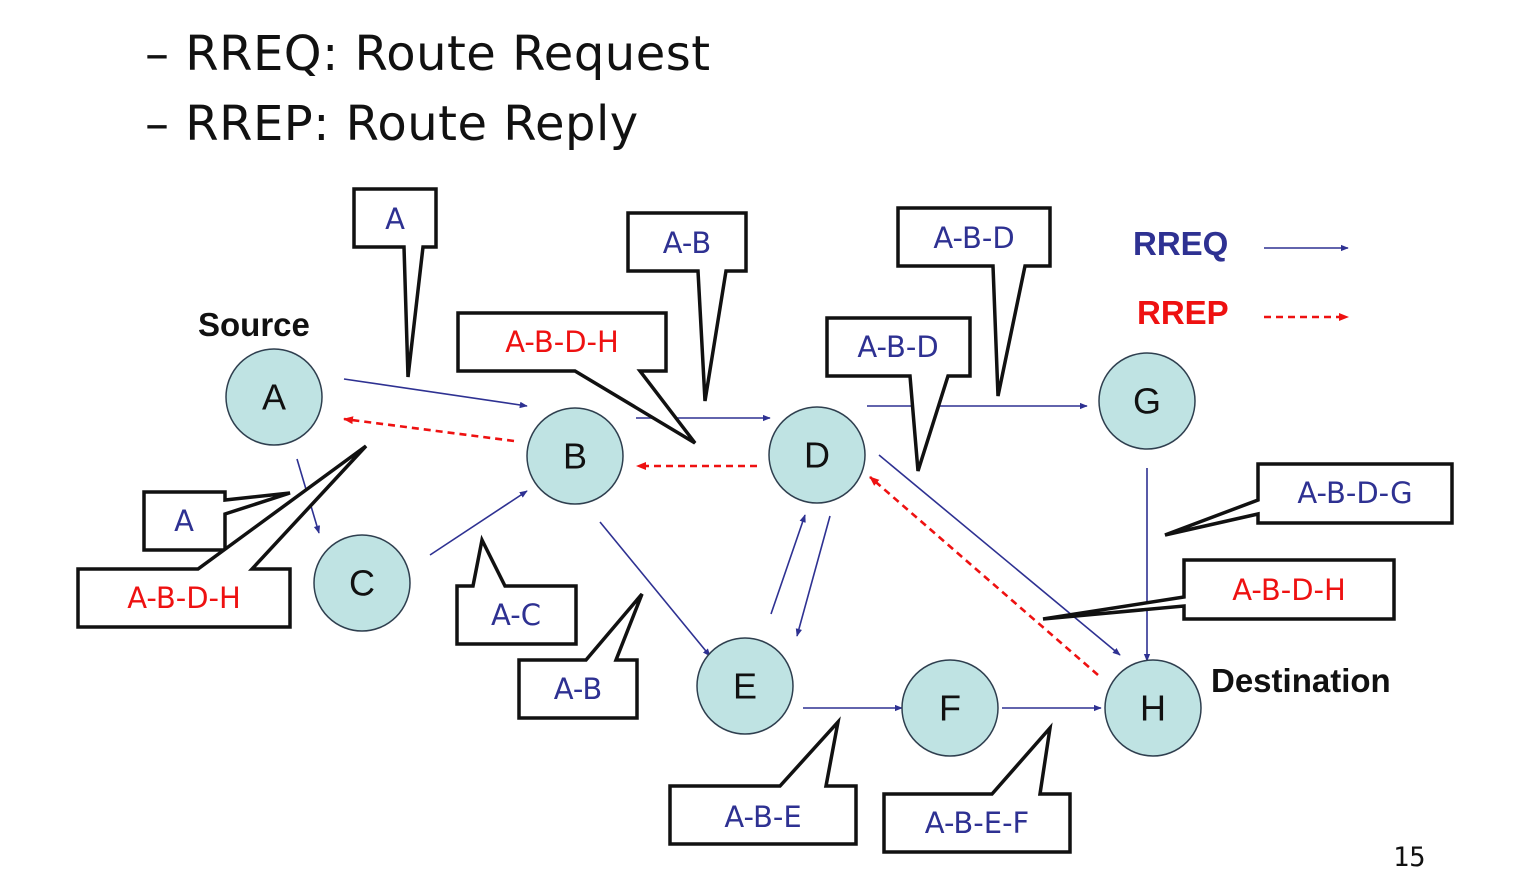 This screenshot has height=885, width=1531. What do you see at coordinates (392, 124) in the screenshot?
I see `bullet-rrep: – RREP: Route Reply` at bounding box center [392, 124].